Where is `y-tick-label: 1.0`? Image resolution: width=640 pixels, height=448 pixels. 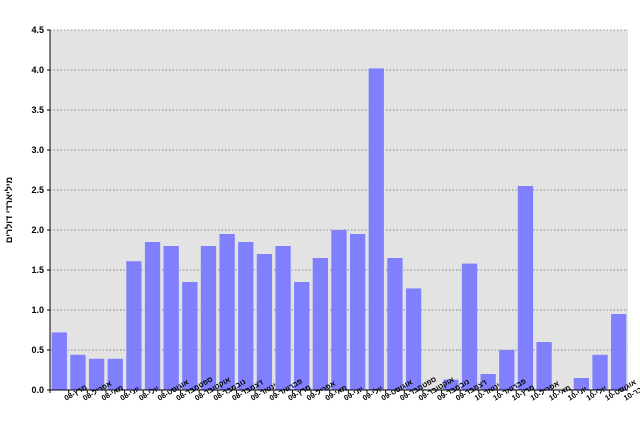 y-tick-label: 1.0 is located at coordinates (37, 310).